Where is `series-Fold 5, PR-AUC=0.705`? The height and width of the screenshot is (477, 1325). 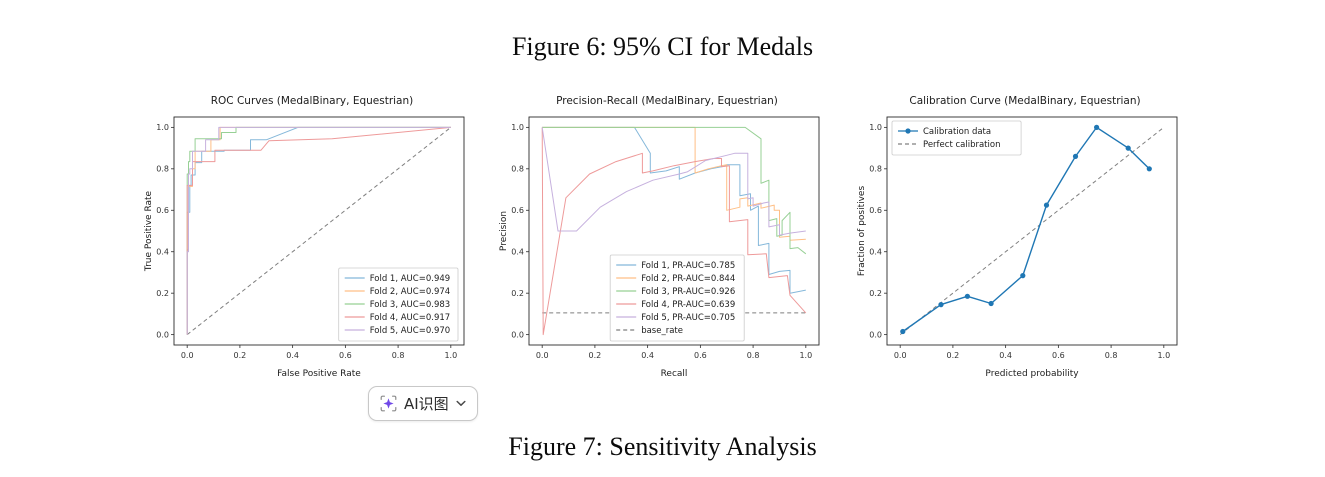 series-Fold 5, PR-AUC=0.705 is located at coordinates (673, 181).